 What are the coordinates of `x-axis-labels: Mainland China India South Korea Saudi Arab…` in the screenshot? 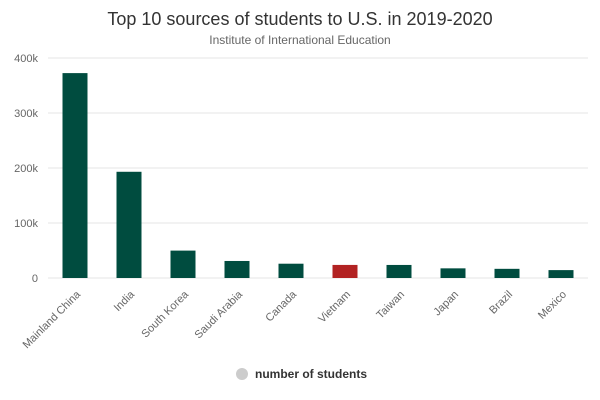 It's located at (295, 319).